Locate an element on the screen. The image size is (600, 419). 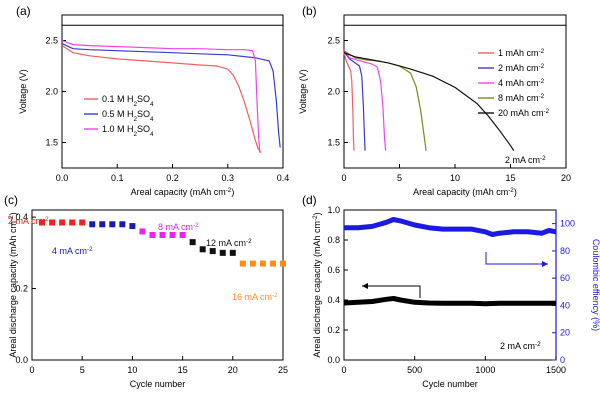
y2-tick-label: 40 is located at coordinates (565, 305).